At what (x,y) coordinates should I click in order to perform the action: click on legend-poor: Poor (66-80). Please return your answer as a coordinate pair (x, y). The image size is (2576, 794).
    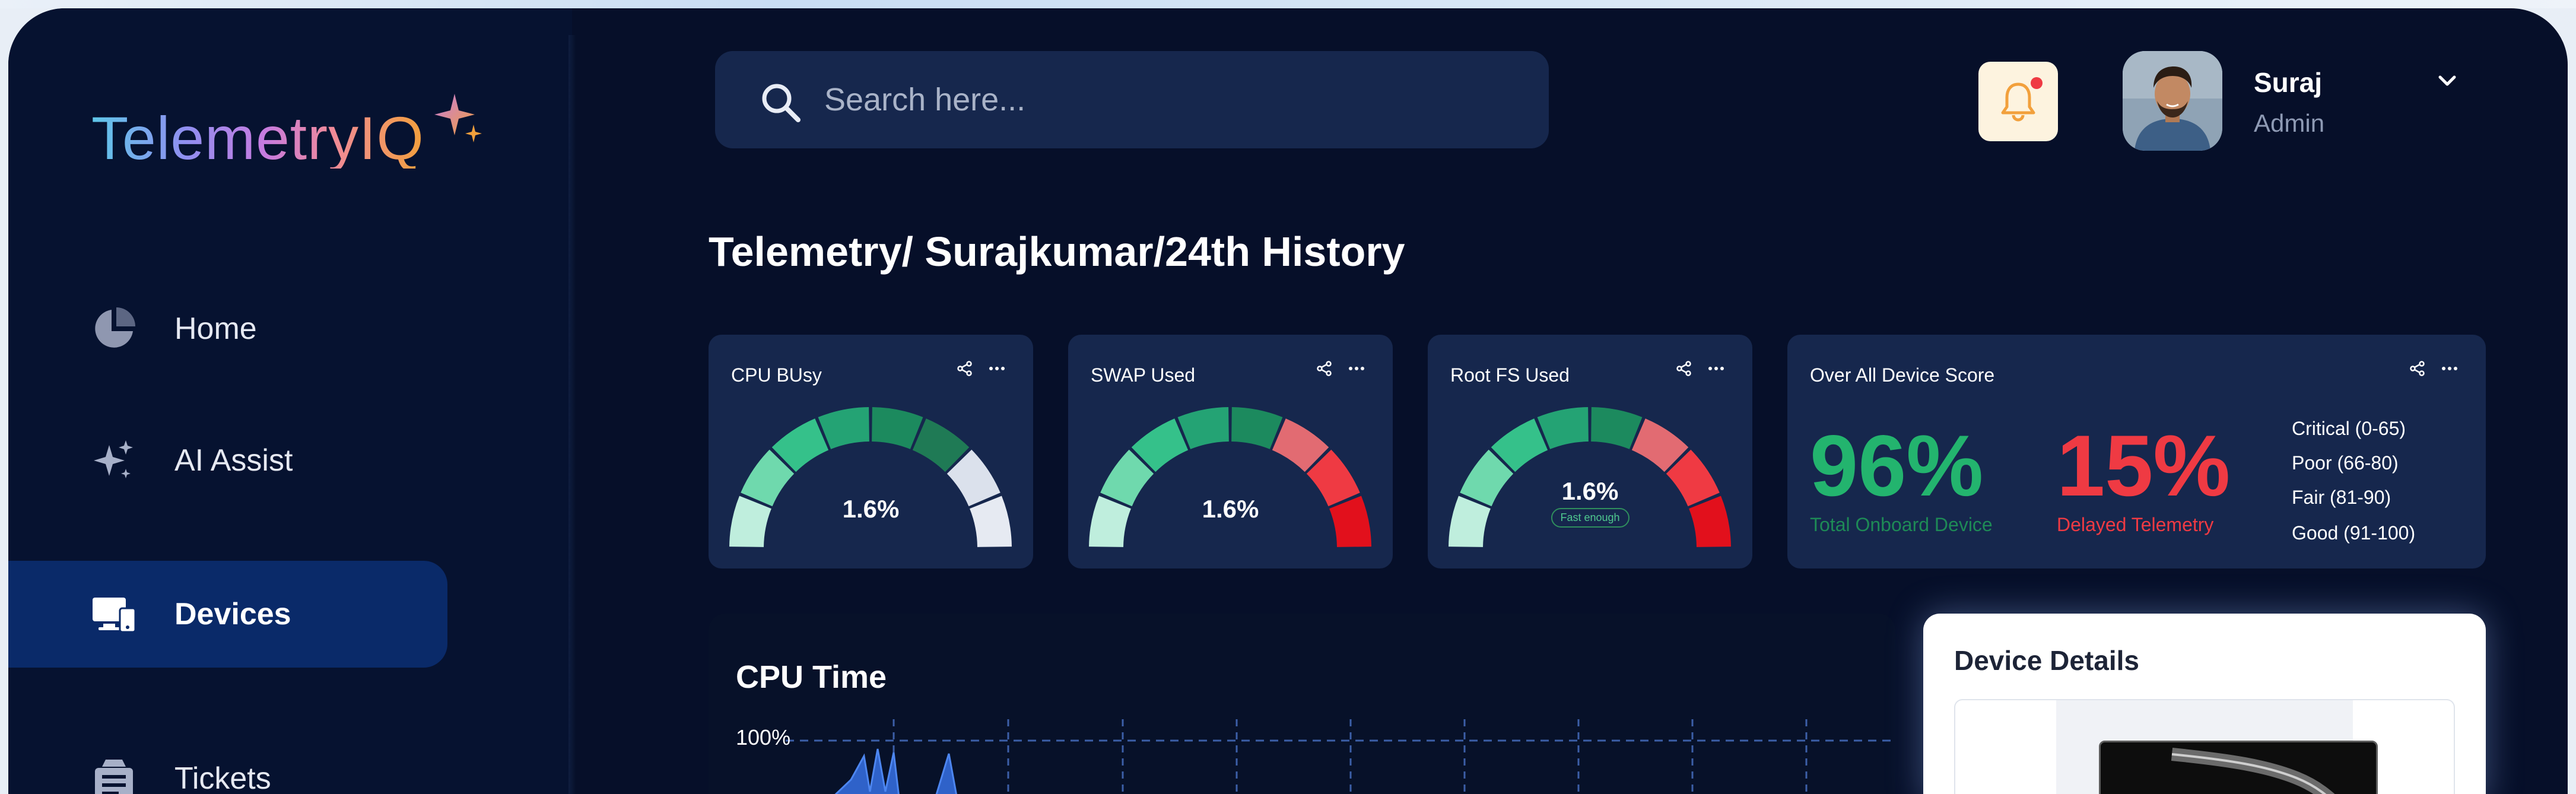
    Looking at the image, I should click on (2345, 463).